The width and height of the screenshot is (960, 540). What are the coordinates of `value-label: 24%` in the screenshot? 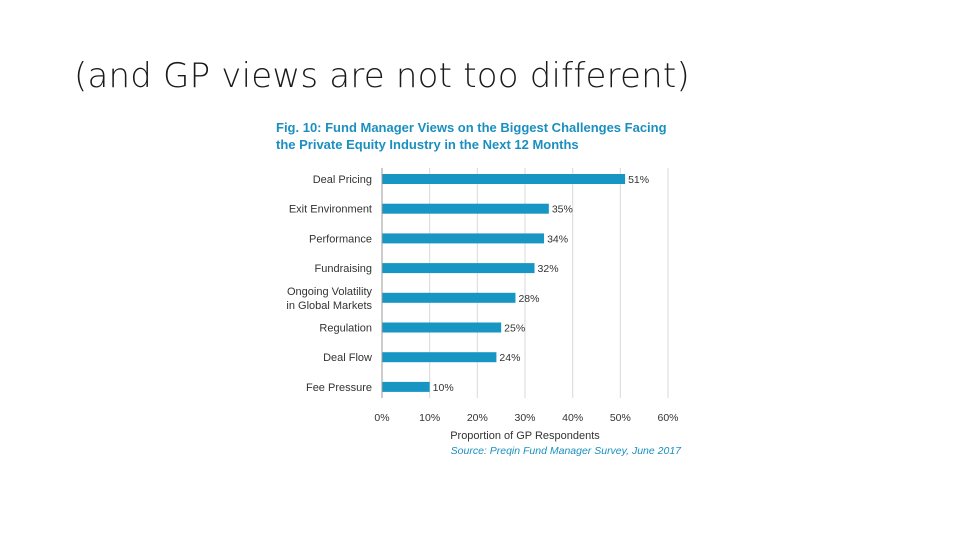 It's located at (509, 358).